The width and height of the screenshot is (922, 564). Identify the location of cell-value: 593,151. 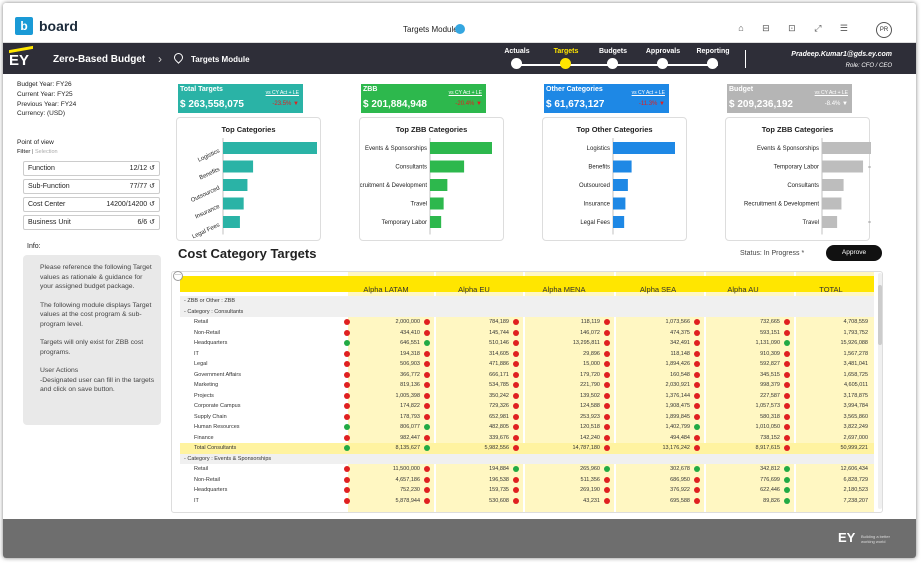
(770, 332).